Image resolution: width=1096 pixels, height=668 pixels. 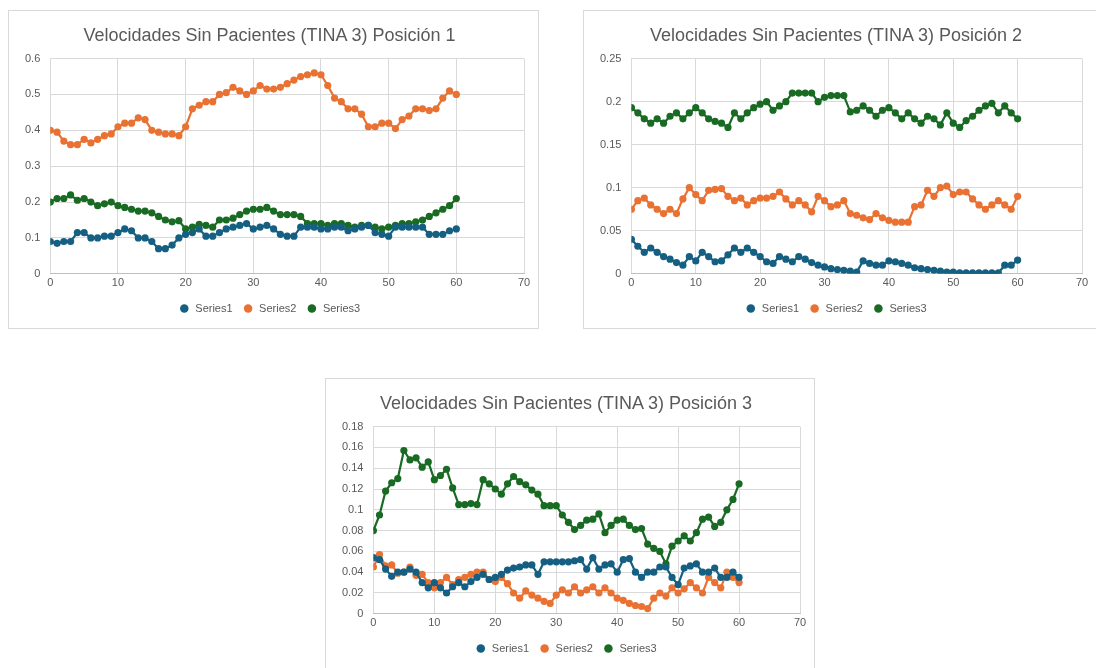 I want to click on y-tick-label: 0.08, so click(x=352, y=529).